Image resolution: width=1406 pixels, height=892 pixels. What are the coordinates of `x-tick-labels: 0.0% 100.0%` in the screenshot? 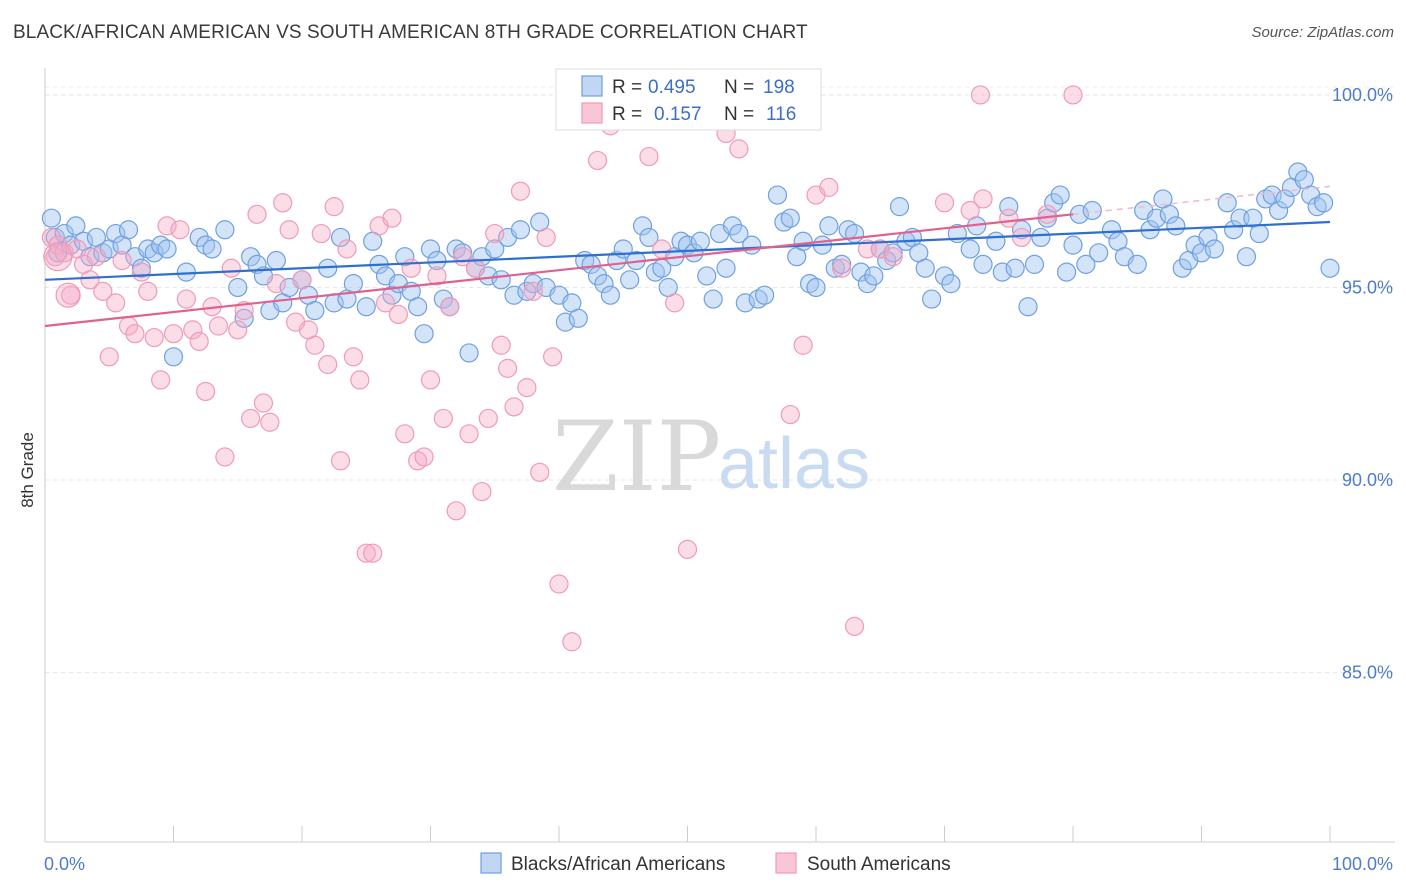 It's located at (718, 864).